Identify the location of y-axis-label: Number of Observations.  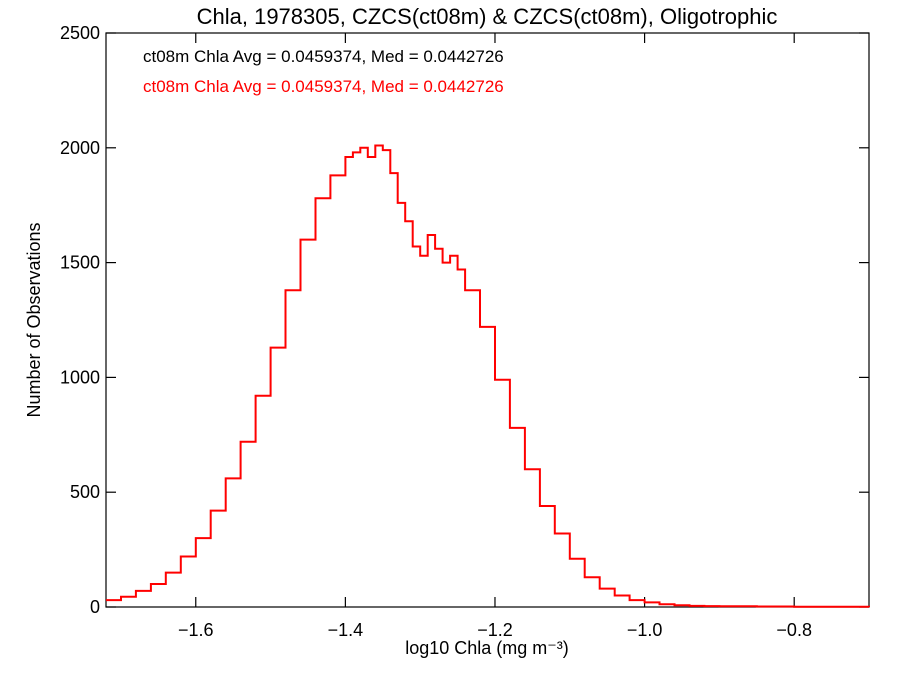
(34, 319).